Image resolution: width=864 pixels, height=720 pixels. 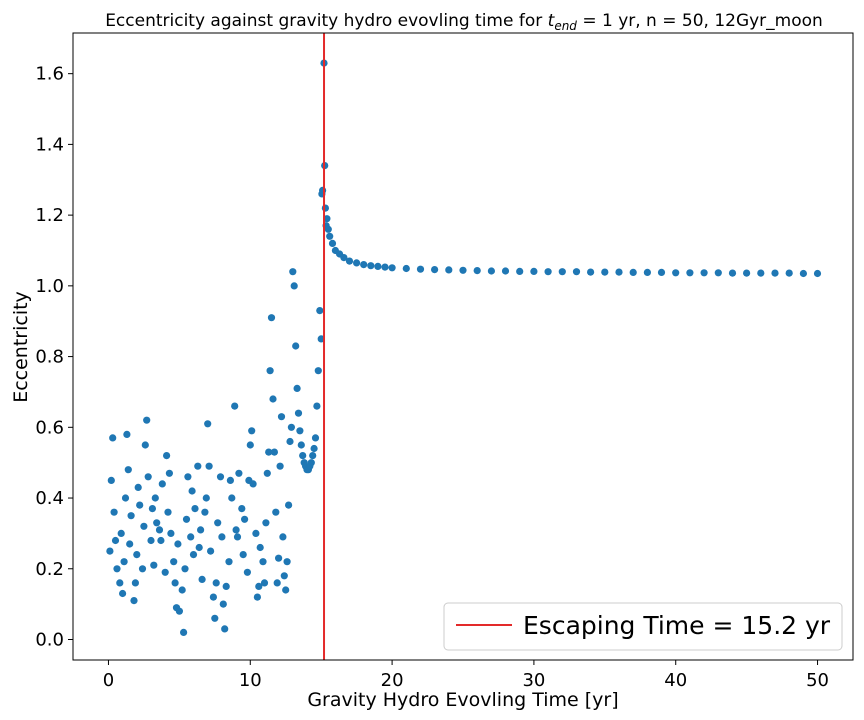 What do you see at coordinates (392, 680) in the screenshot?
I see `x-tick-label: 20` at bounding box center [392, 680].